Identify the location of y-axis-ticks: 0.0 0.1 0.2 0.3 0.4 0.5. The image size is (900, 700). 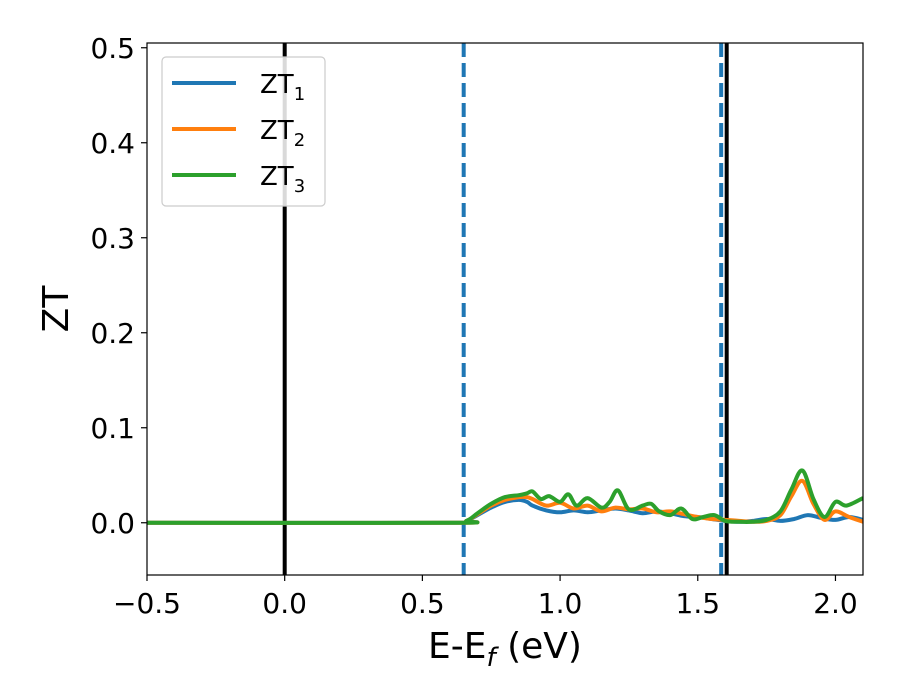
(118, 286).